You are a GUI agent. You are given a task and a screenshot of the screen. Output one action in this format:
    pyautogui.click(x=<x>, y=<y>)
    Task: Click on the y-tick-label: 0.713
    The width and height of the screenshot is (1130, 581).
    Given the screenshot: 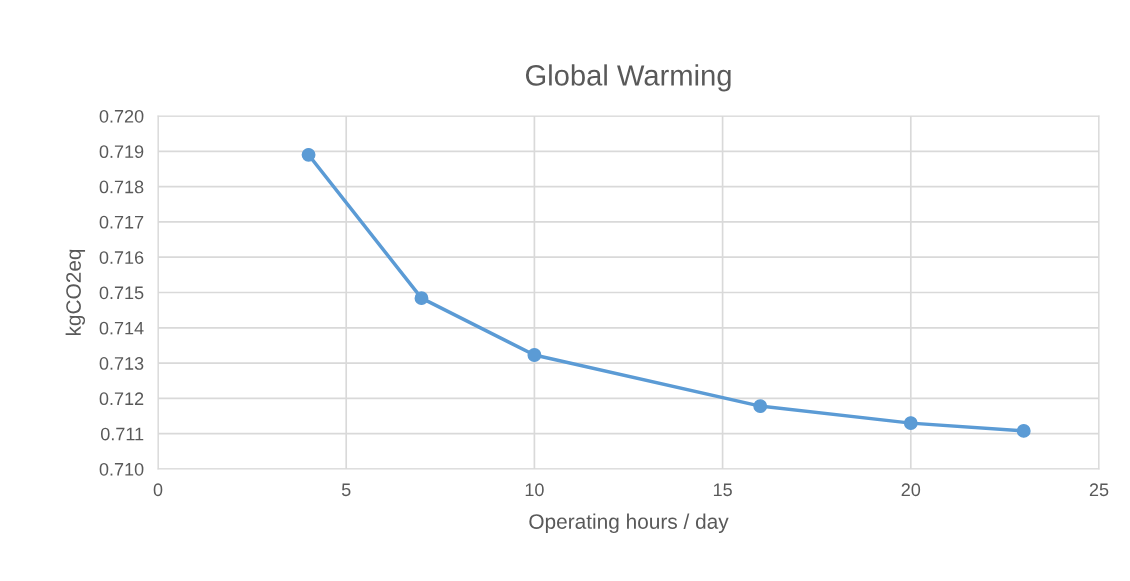 What is the action you would take?
    pyautogui.click(x=121, y=363)
    